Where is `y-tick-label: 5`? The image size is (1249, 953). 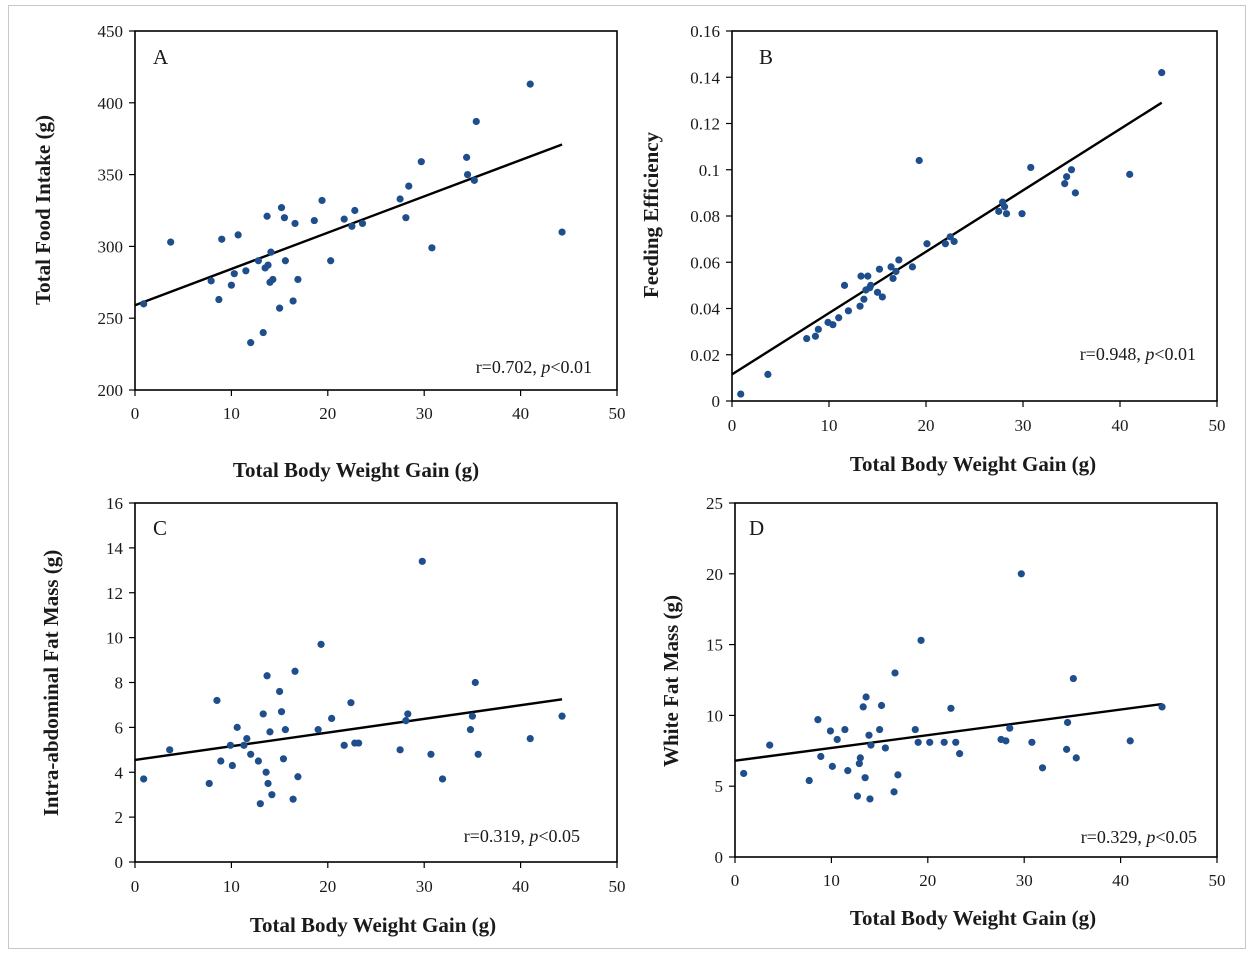 y-tick-label: 5 is located at coordinates (719, 786).